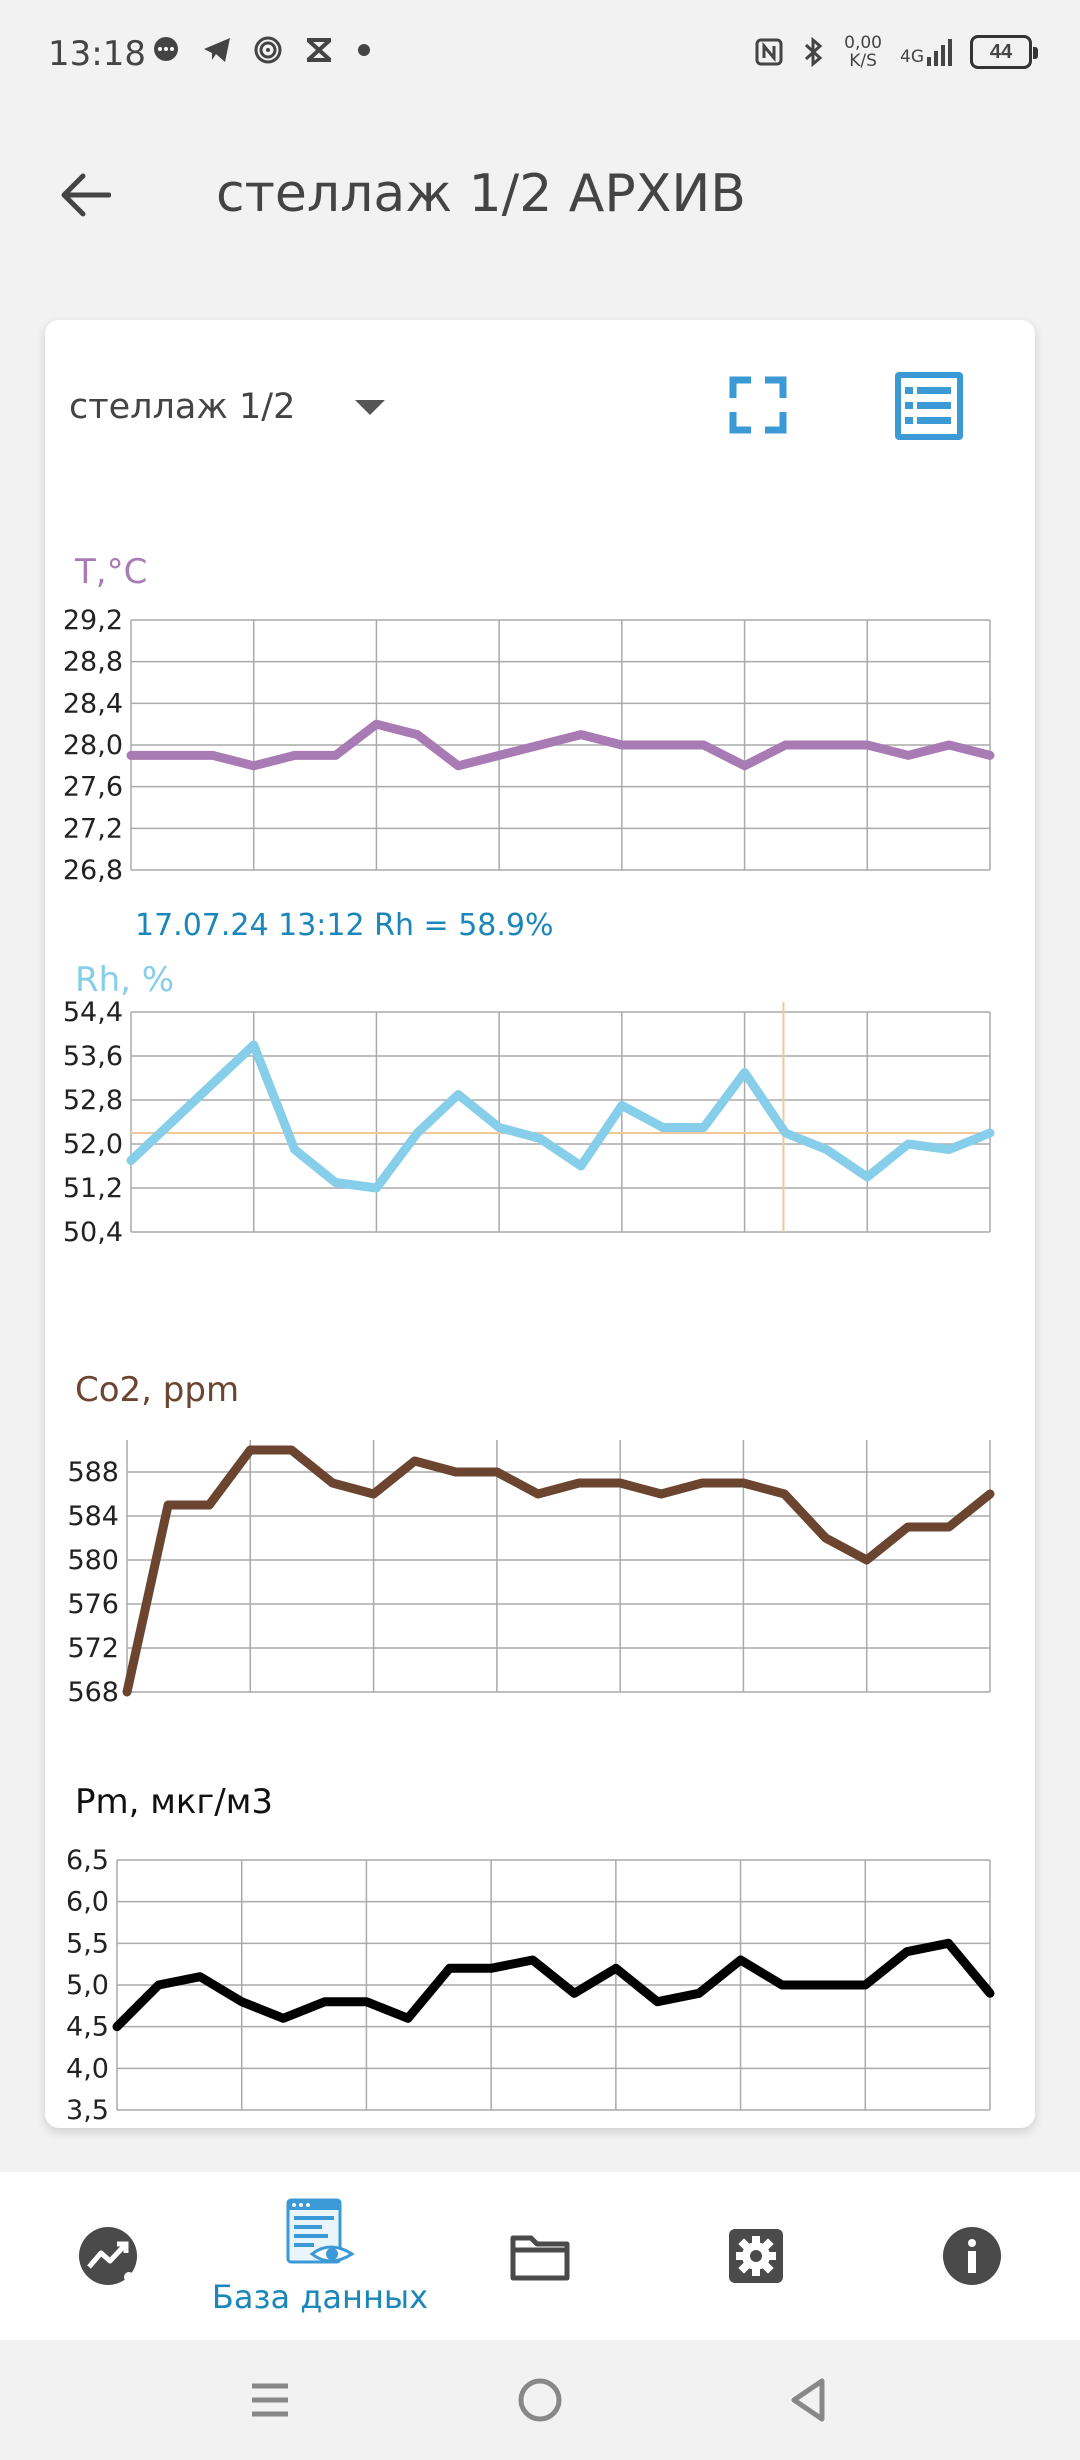 The height and width of the screenshot is (2460, 1080). Describe the element at coordinates (87, 1943) in the screenshot. I see `pm-y-tick-label: 5,5` at that location.